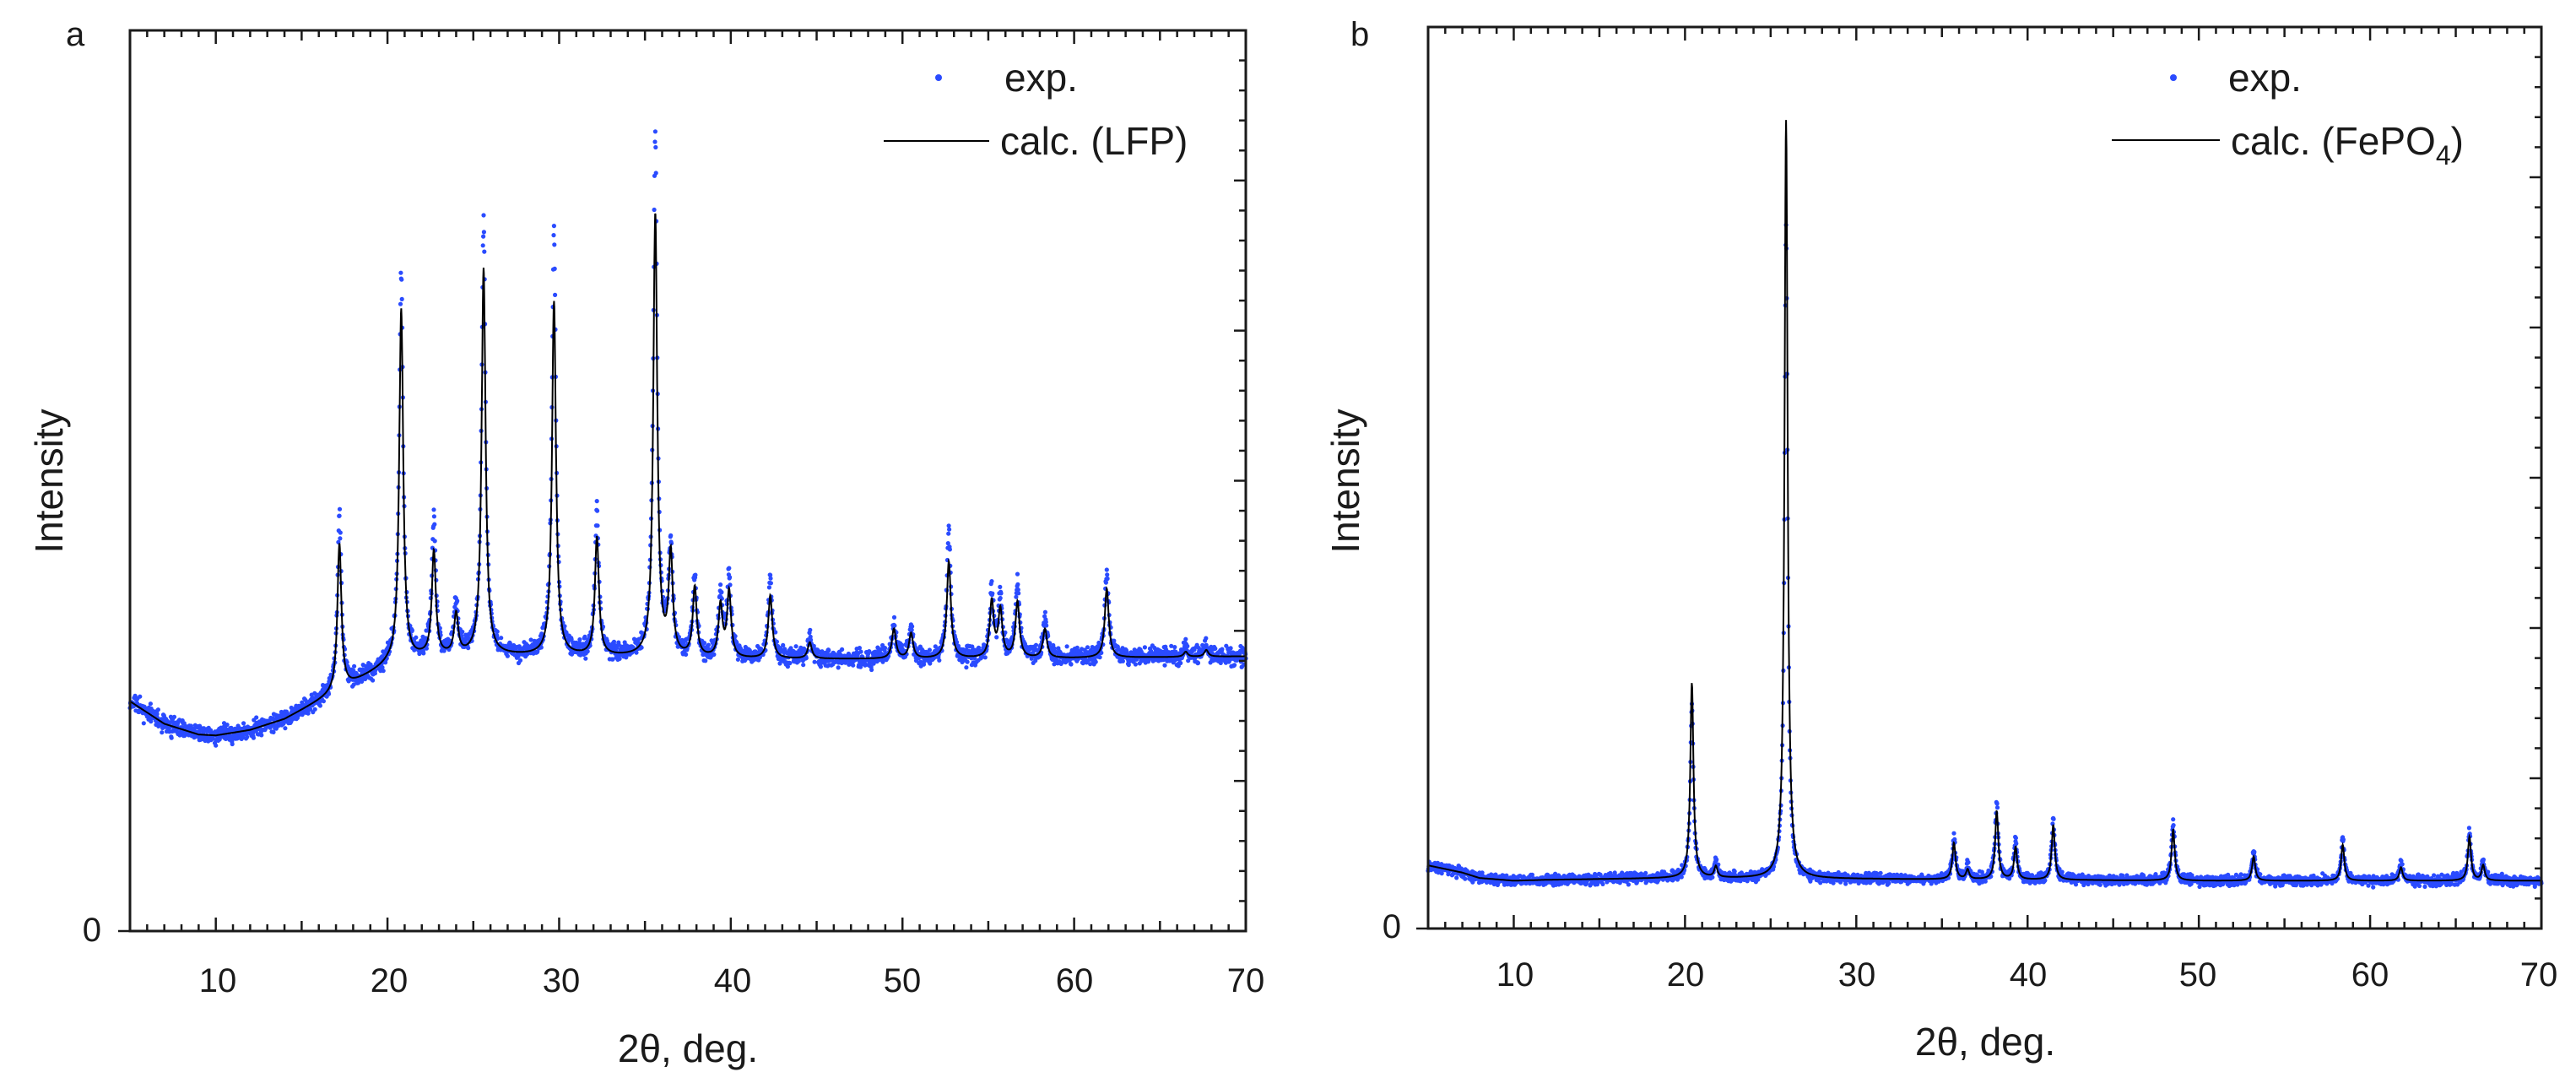 The width and height of the screenshot is (2576, 1083). What do you see at coordinates (1075, 980) in the screenshot?
I see `panel-a-xtick-label: 60` at bounding box center [1075, 980].